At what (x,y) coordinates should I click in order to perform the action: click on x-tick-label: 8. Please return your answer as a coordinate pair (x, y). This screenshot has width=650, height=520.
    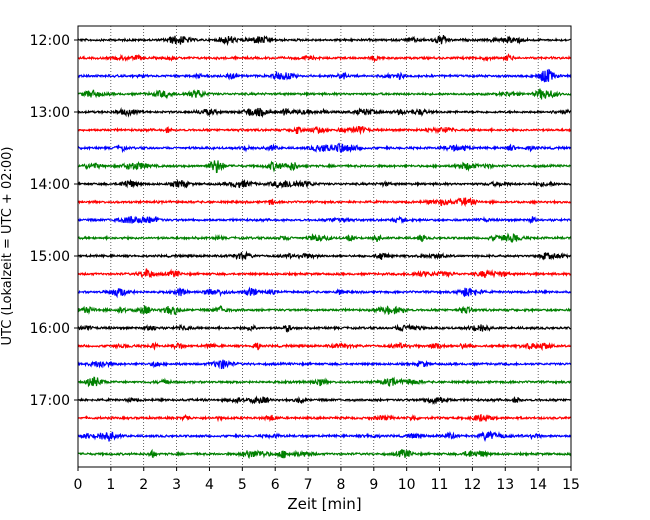
    Looking at the image, I should click on (340, 485).